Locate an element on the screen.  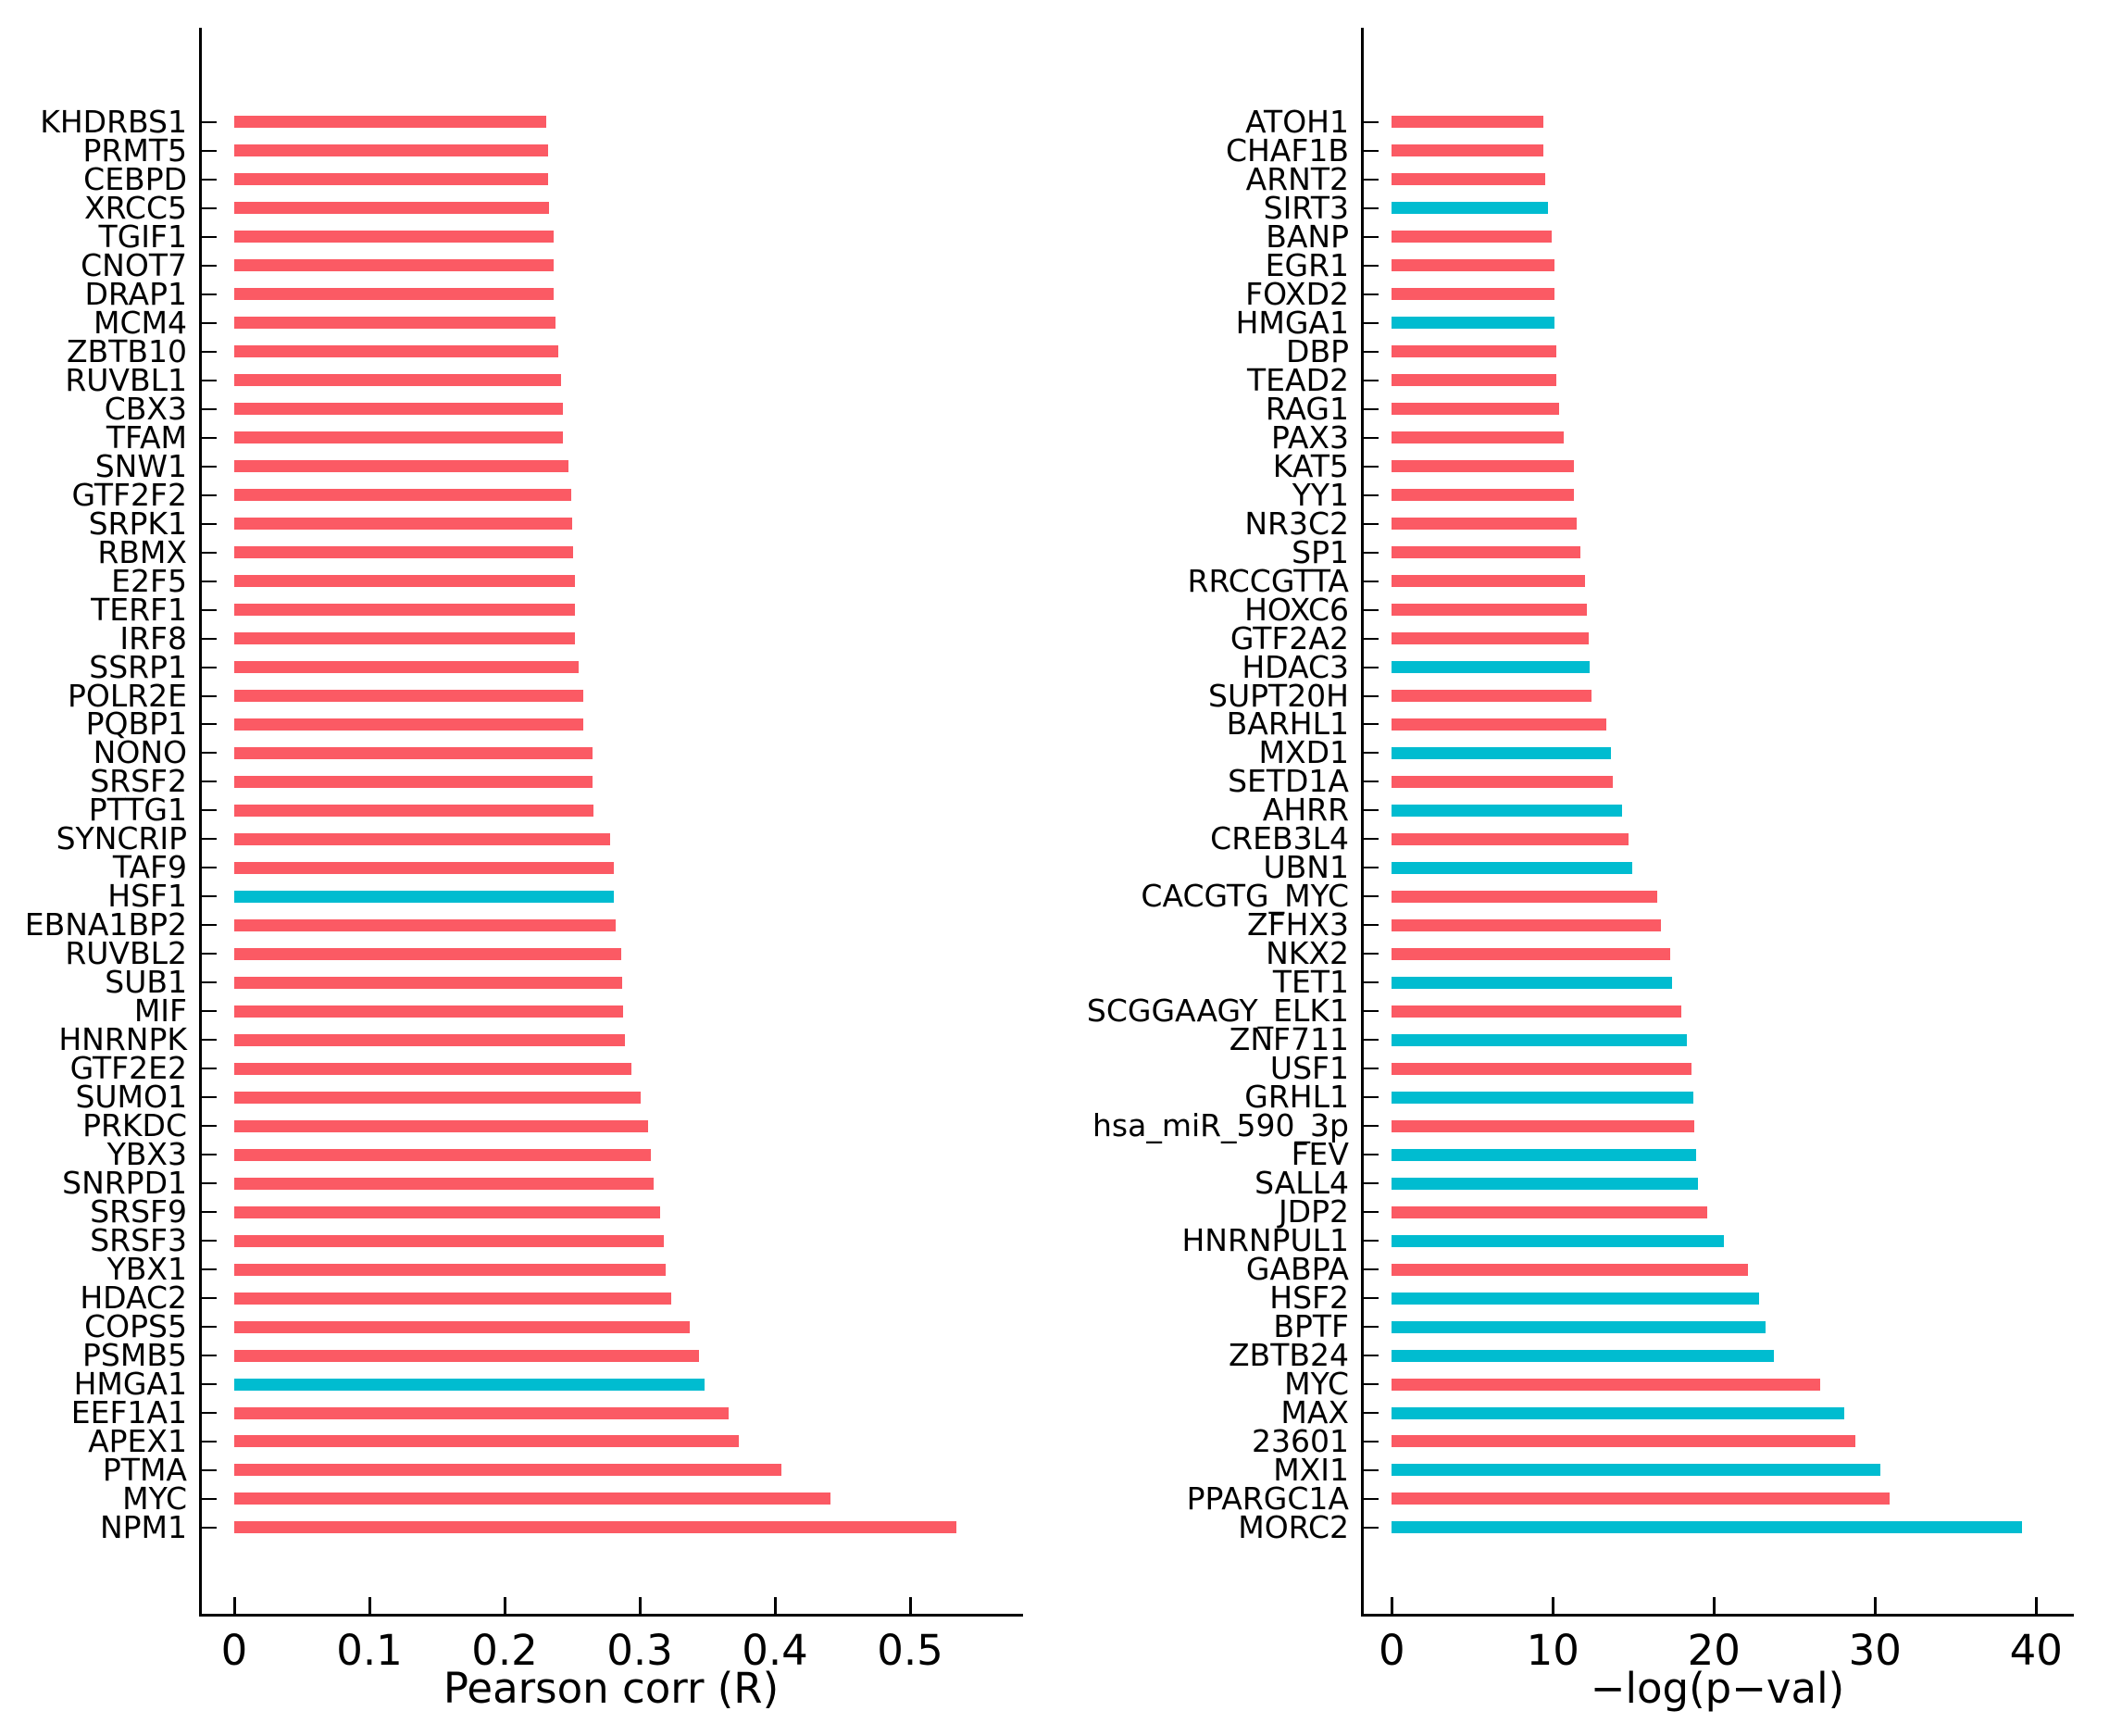
category-label: MCM4 is located at coordinates (140, 322).